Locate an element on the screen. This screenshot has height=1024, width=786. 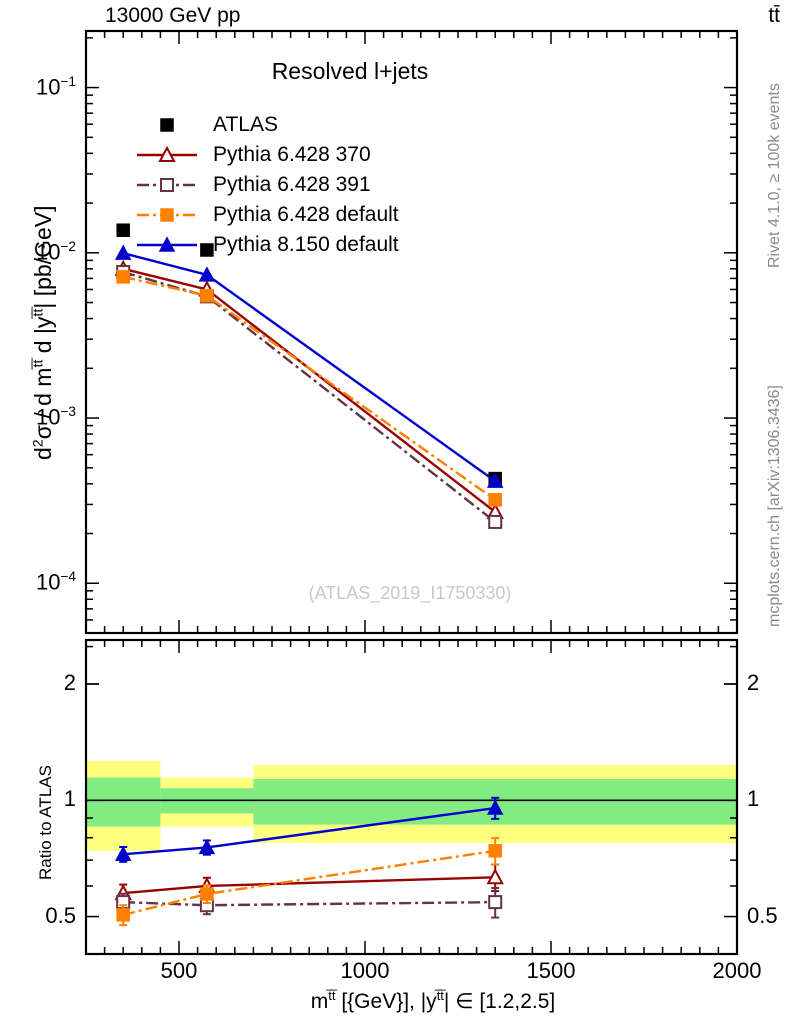
x-axis-label: mt̅t̅ [{GeV}], |yt̅t̅| ∈ [1.2,2.5] is located at coordinates (433, 1000).